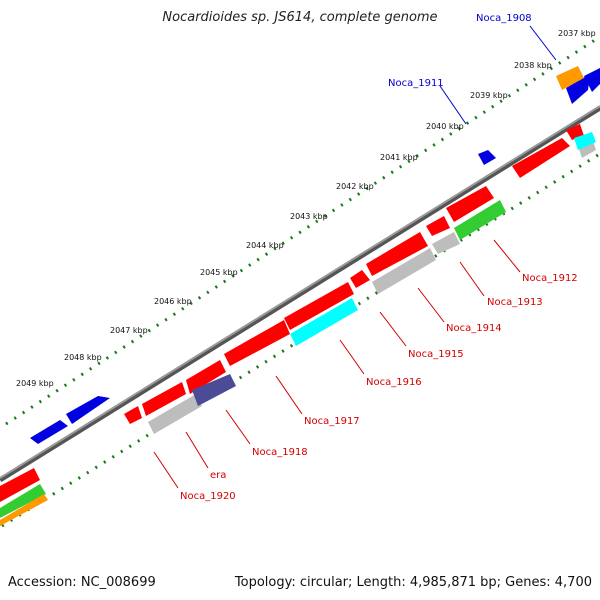  What do you see at coordinates (577, 33) in the screenshot?
I see `kbp-label: 2037 kbp` at bounding box center [577, 33].